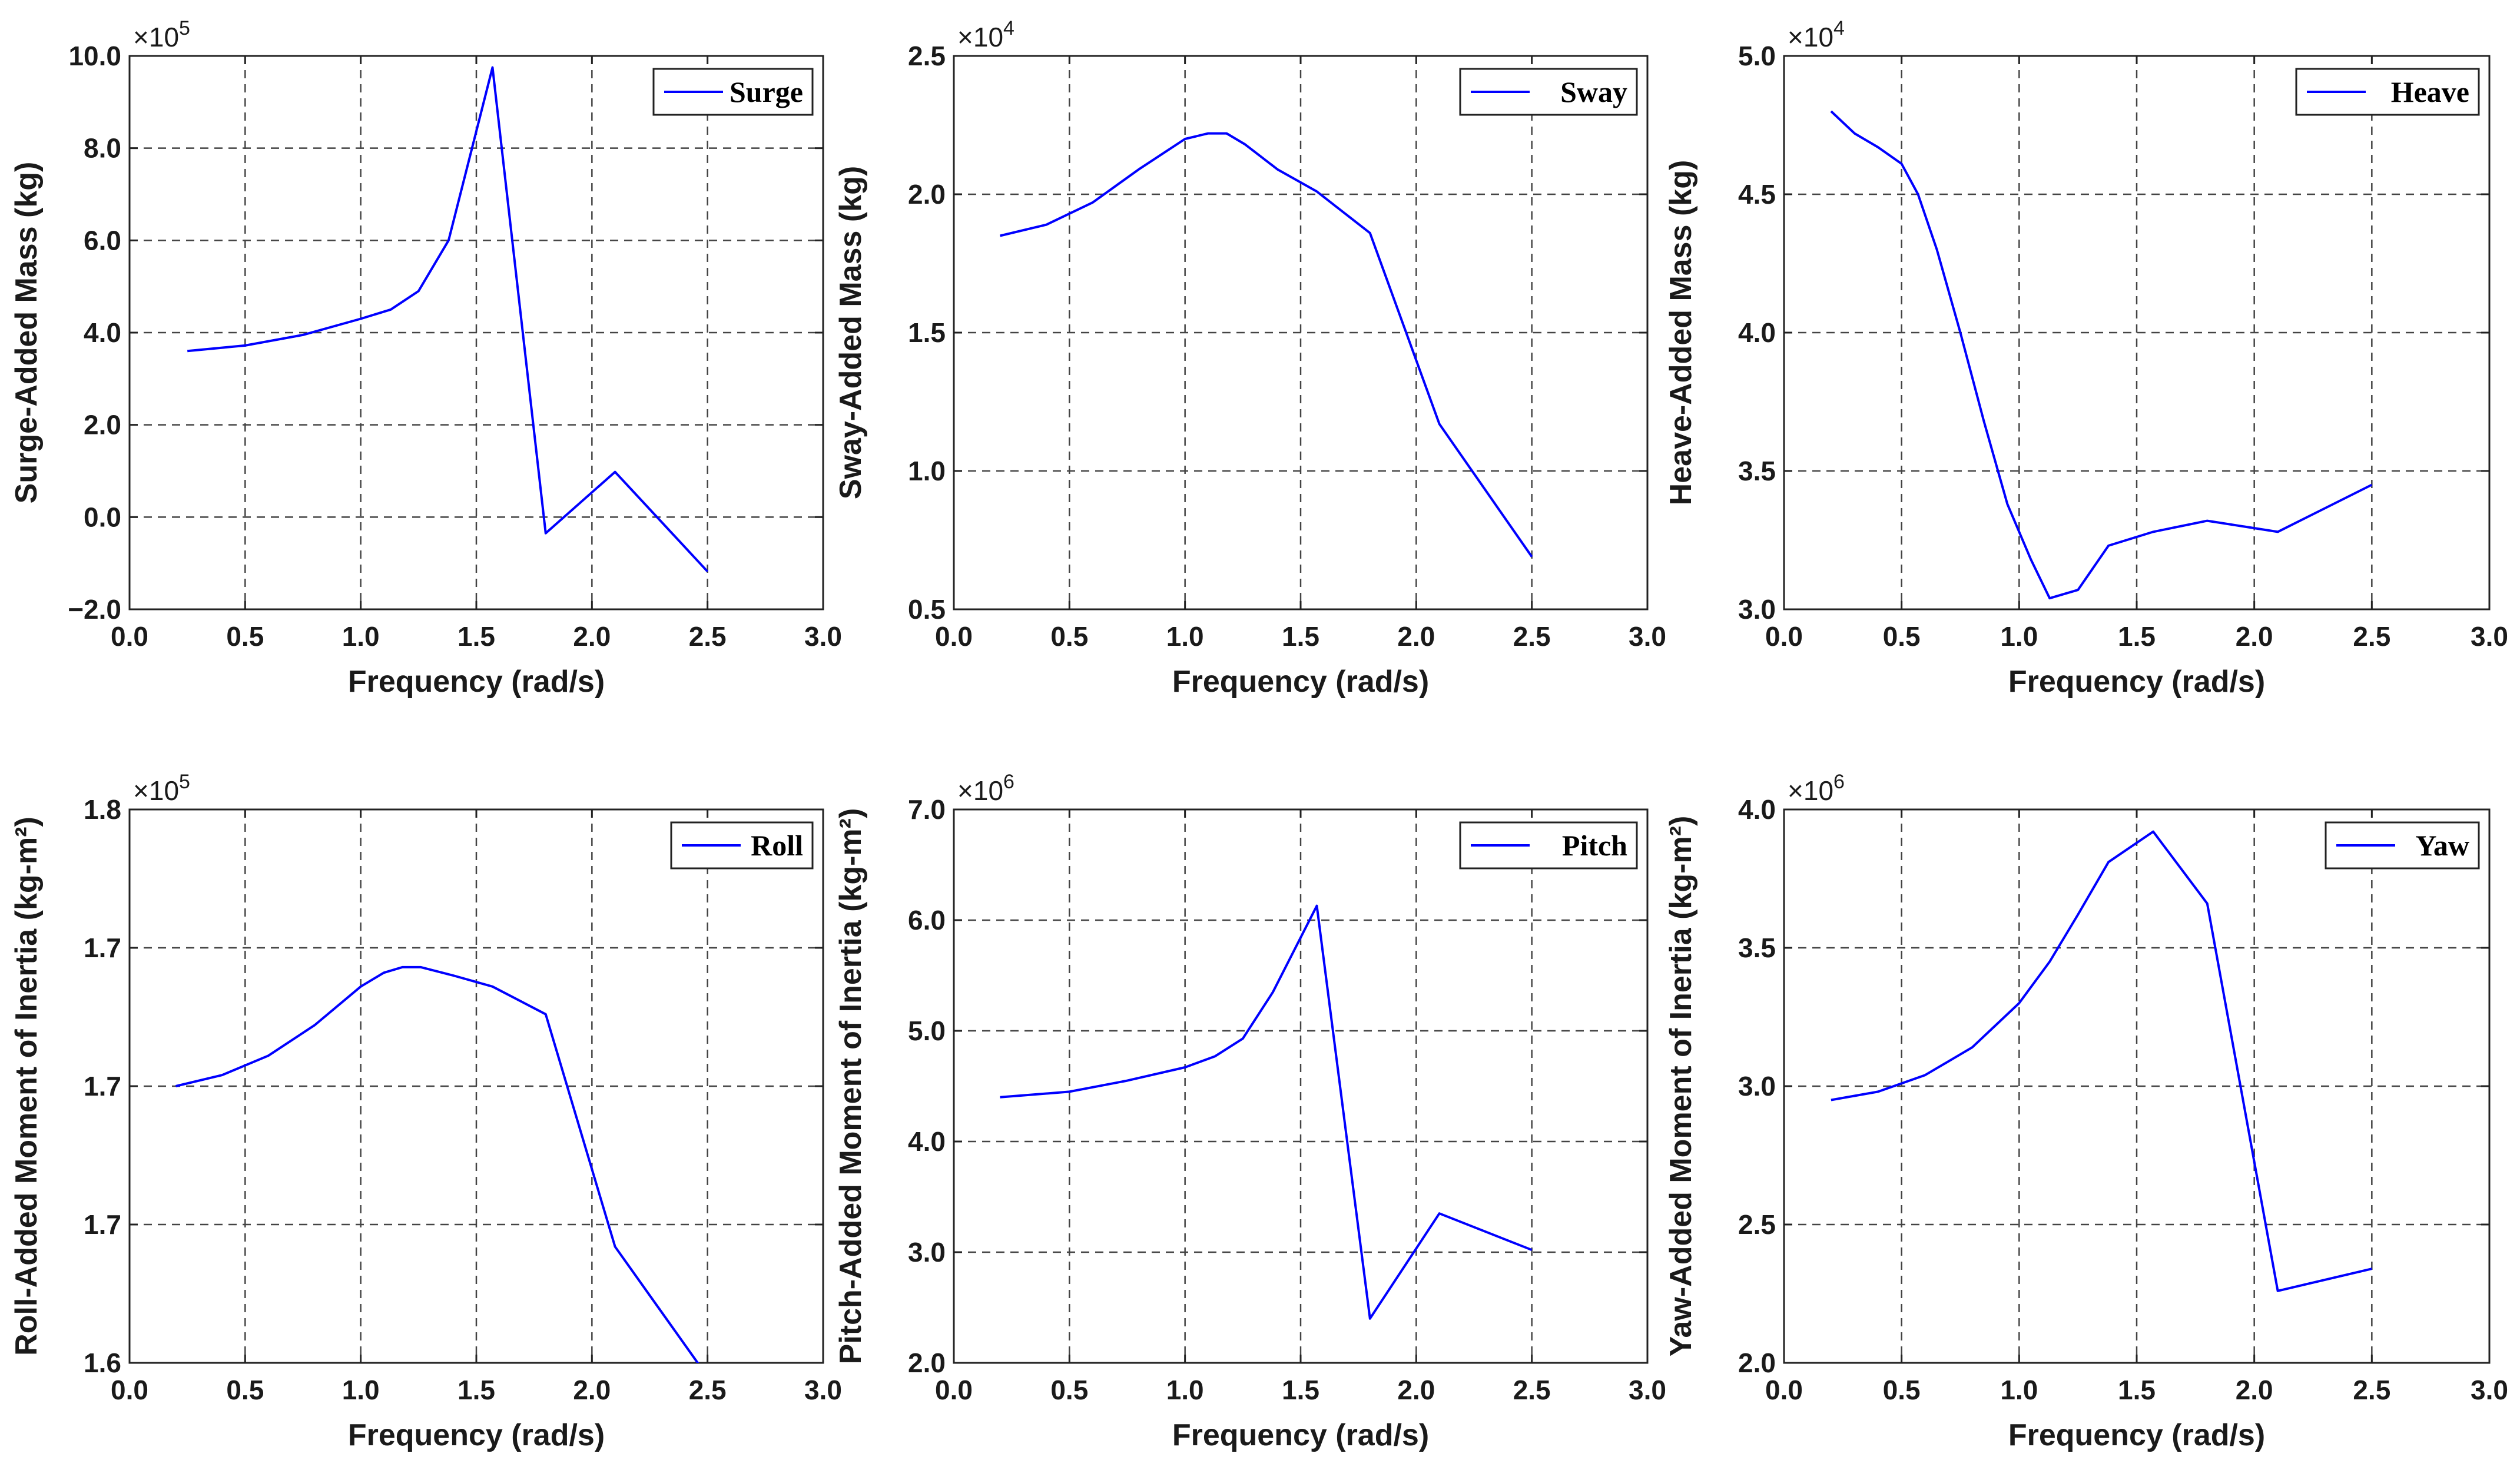  What do you see at coordinates (851, 1086) in the screenshot?
I see `y-axis-label: Pitch-Added Moment of Inertia (kg-m²)` at bounding box center [851, 1086].